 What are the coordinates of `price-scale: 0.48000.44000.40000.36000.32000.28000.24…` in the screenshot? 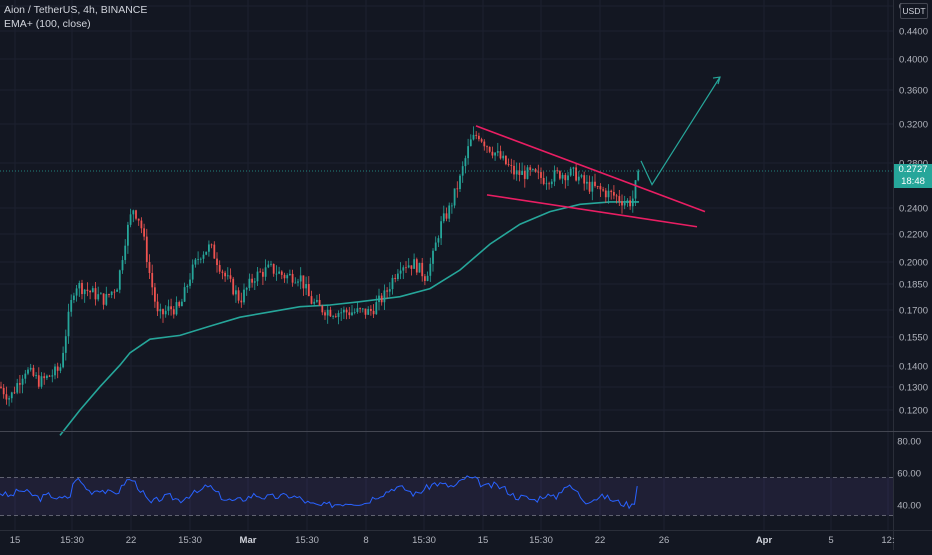 It's located at (911, 275).